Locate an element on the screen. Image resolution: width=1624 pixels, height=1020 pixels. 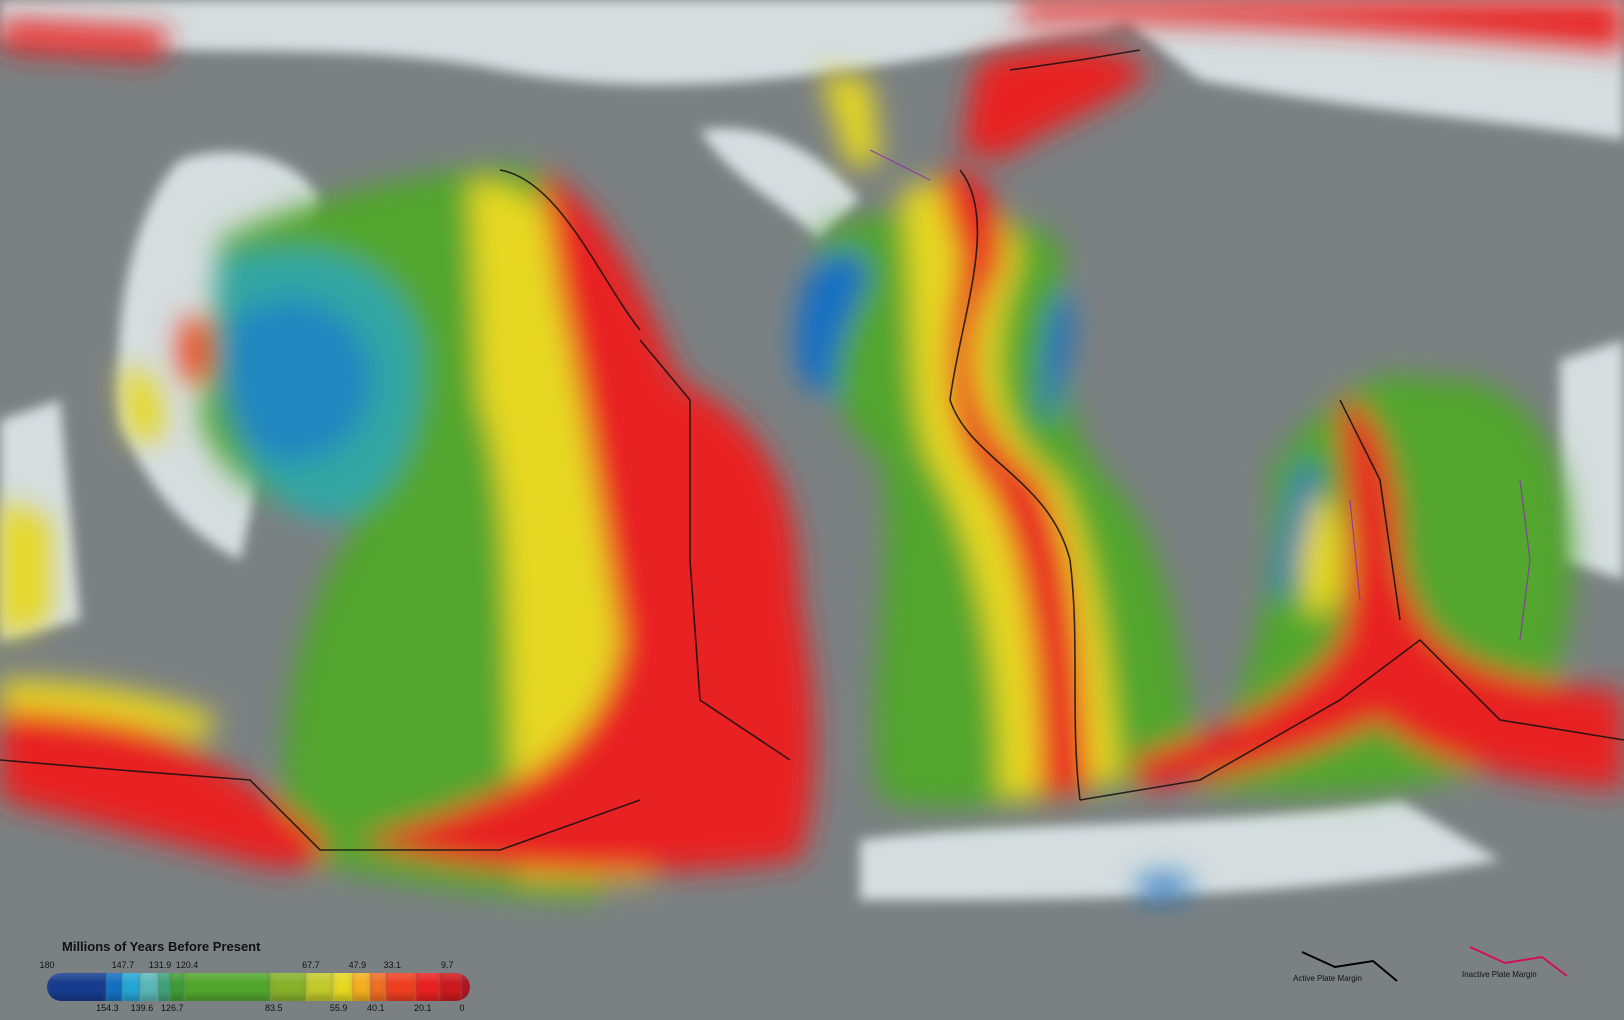
tick-label: 154.3 is located at coordinates (107, 1008).